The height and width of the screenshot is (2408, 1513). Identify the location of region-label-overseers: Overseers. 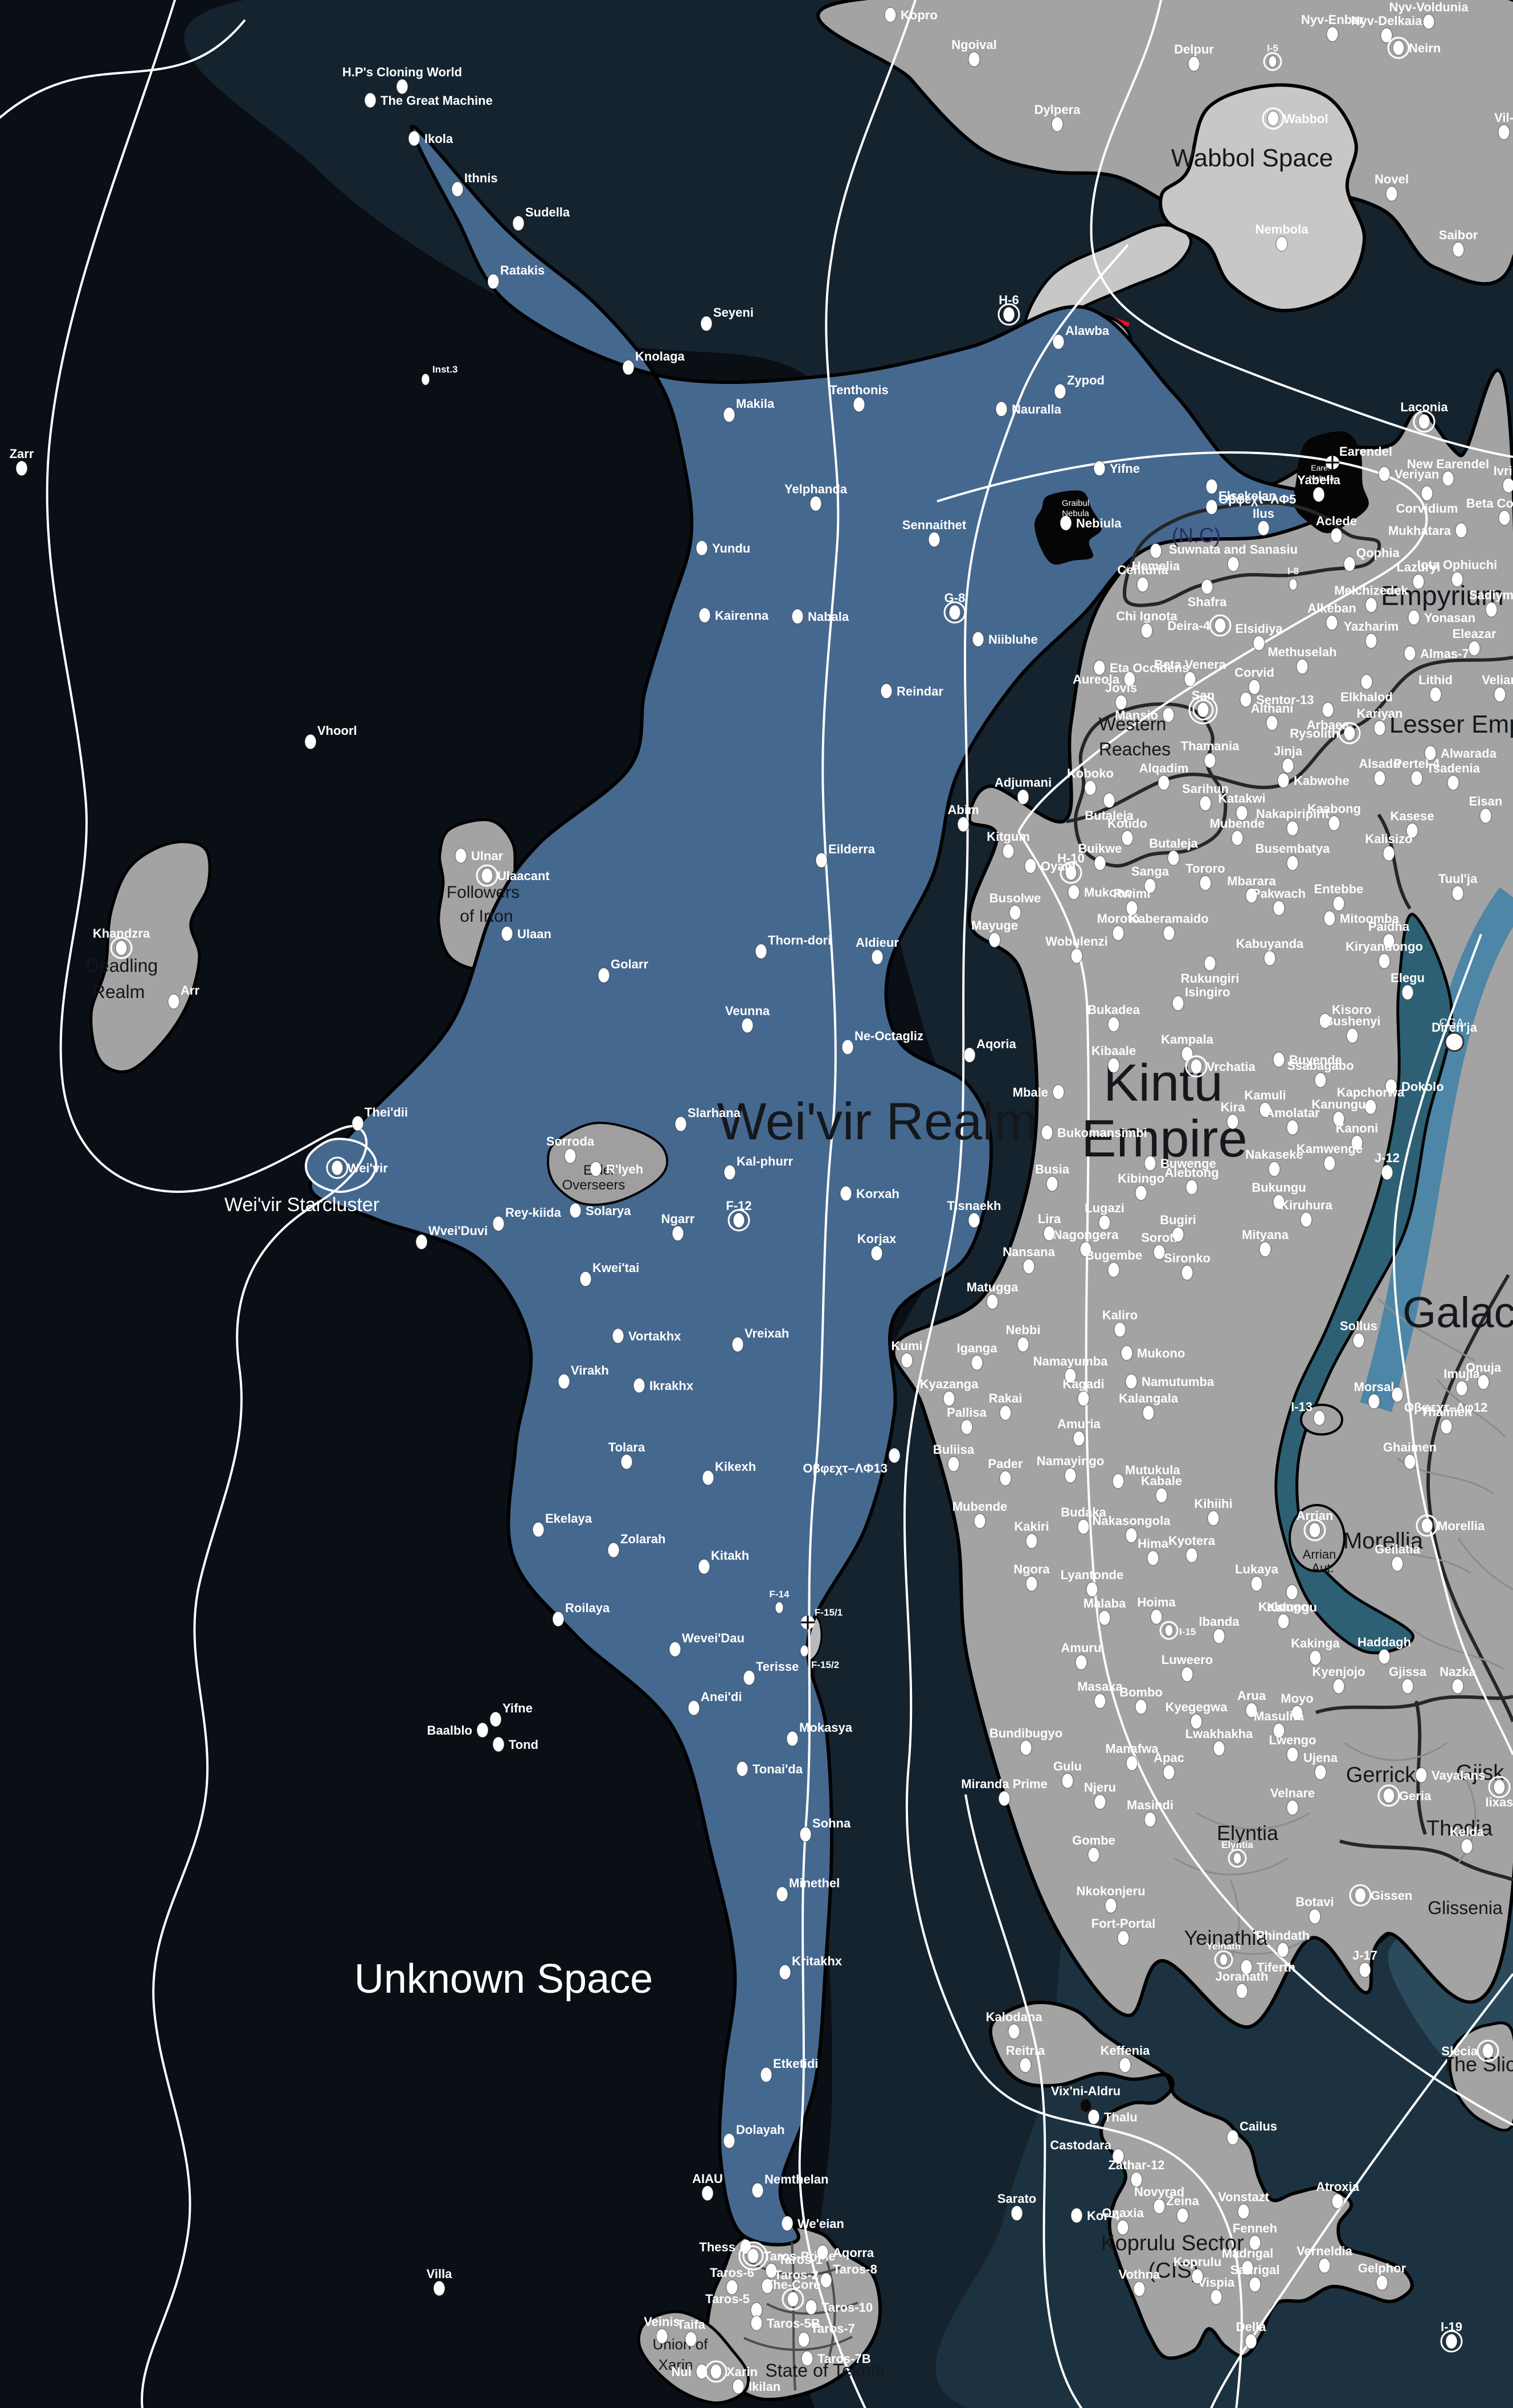
(594, 1185).